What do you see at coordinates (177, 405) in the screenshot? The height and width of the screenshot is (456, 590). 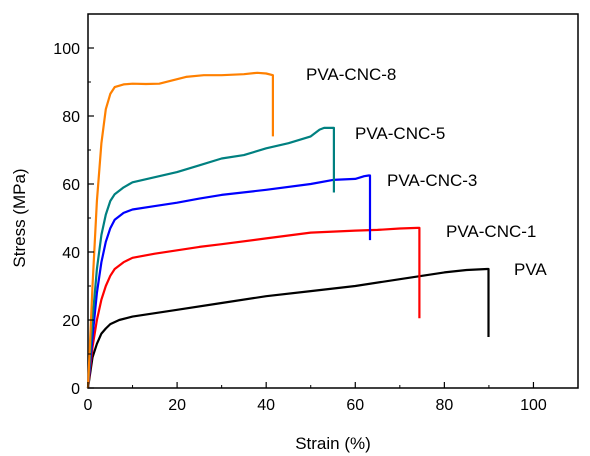 I see `x-tick-label: 20` at bounding box center [177, 405].